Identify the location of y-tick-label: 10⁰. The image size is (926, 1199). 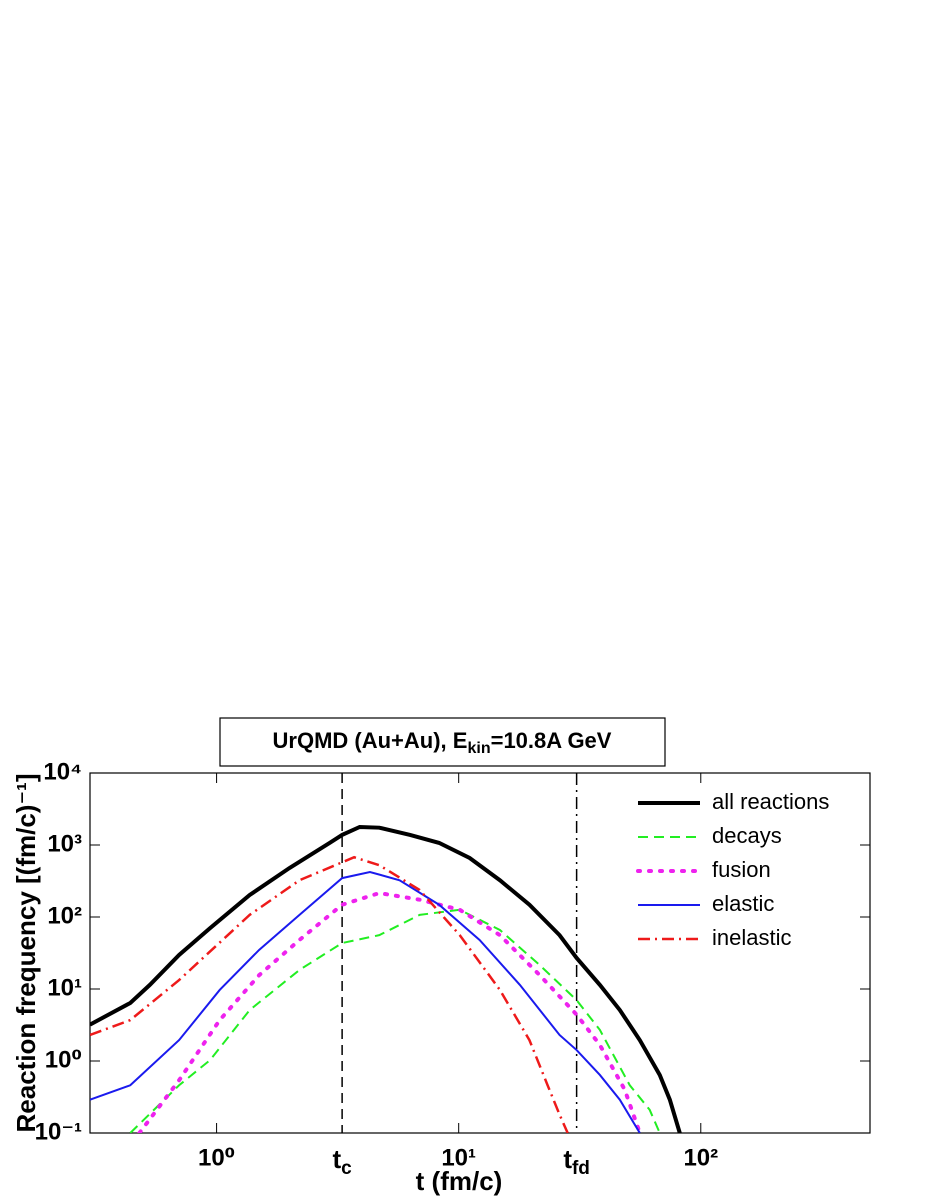
(63, 1059).